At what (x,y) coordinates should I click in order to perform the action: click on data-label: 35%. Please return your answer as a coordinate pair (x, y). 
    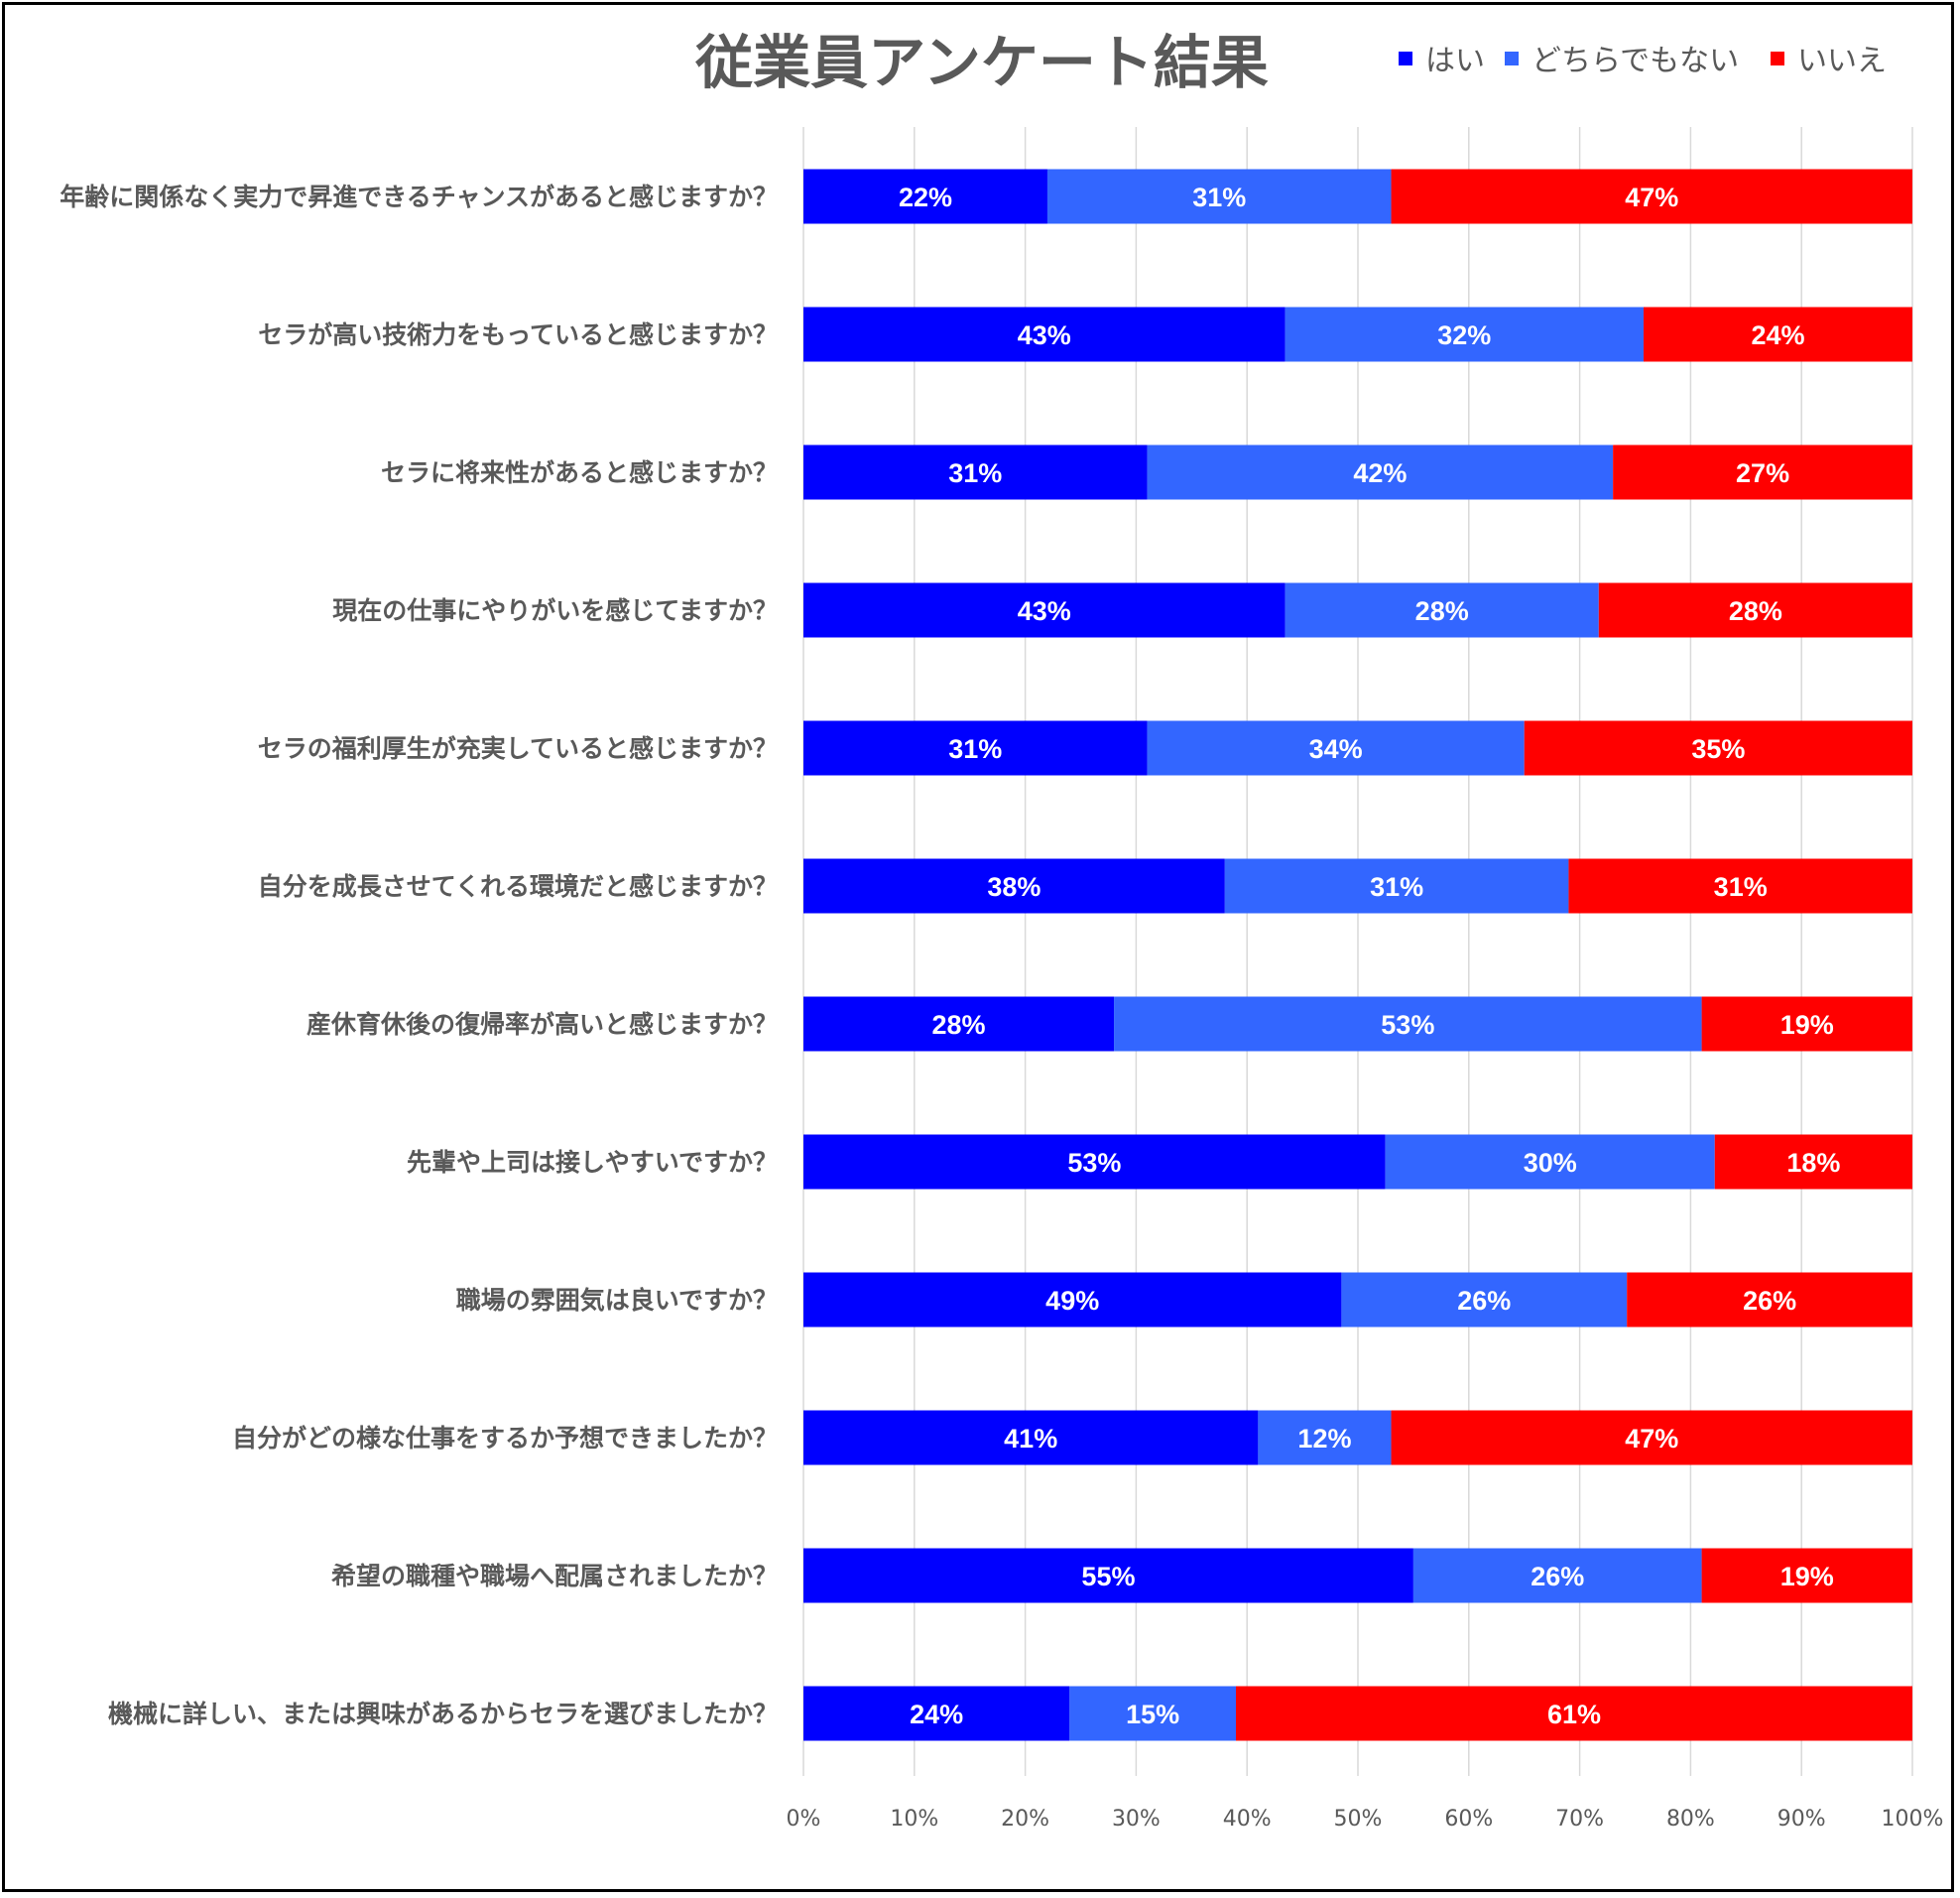
    Looking at the image, I should click on (1718, 749).